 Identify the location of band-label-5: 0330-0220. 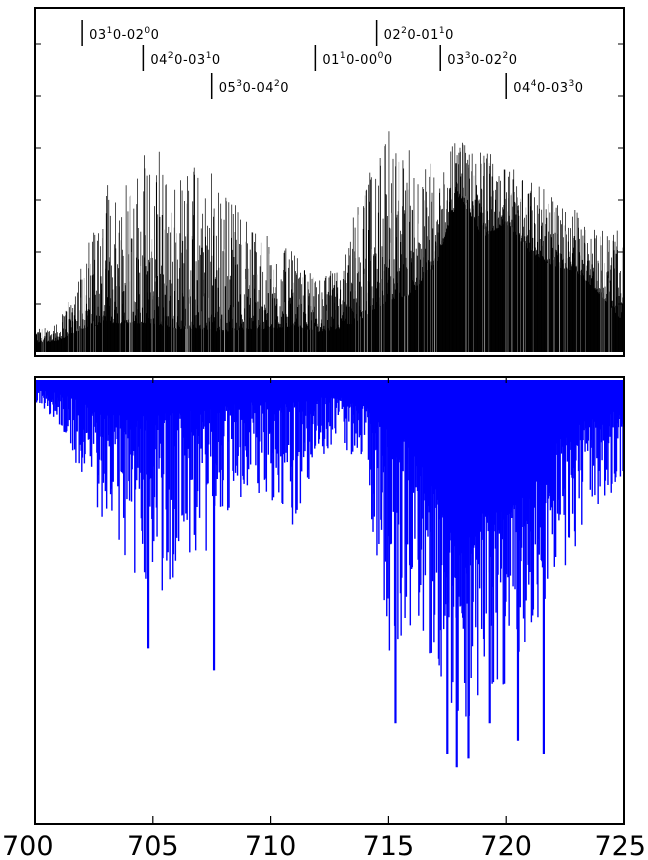
(482, 59).